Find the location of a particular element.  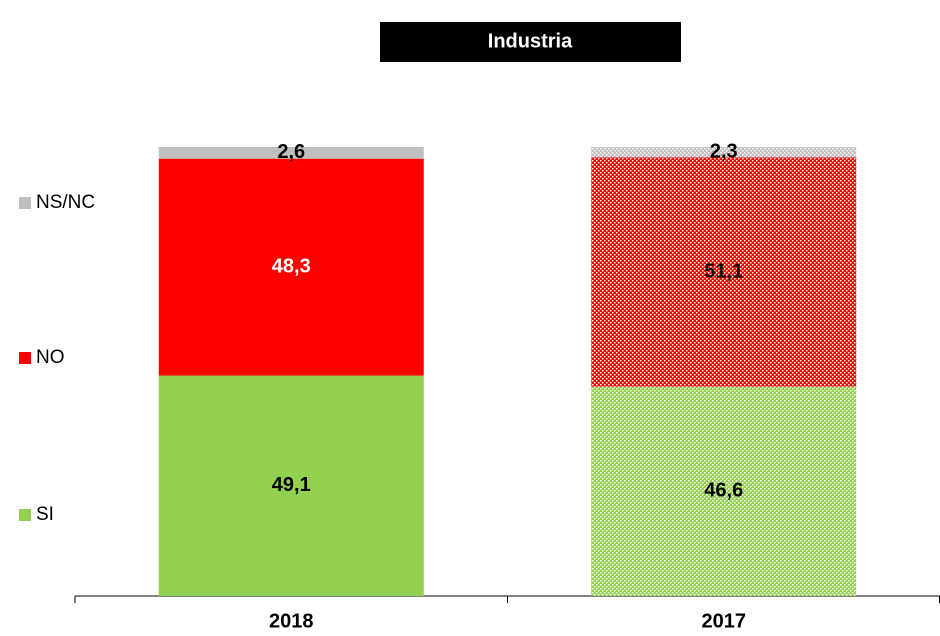

data-label: 2,3 is located at coordinates (724, 151).